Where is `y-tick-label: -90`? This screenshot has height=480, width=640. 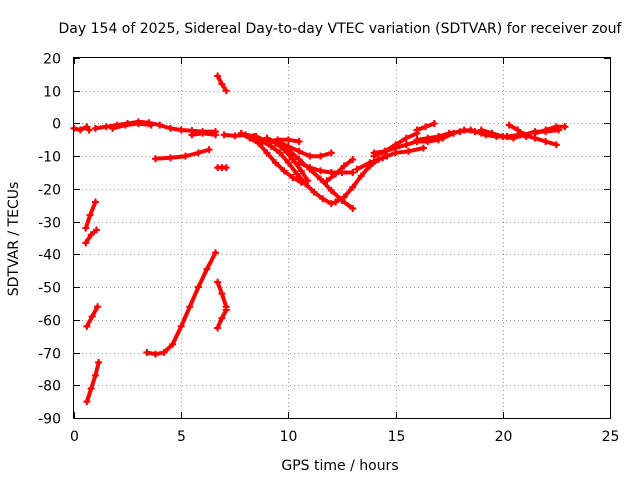 y-tick-label: -90 is located at coordinates (49, 420).